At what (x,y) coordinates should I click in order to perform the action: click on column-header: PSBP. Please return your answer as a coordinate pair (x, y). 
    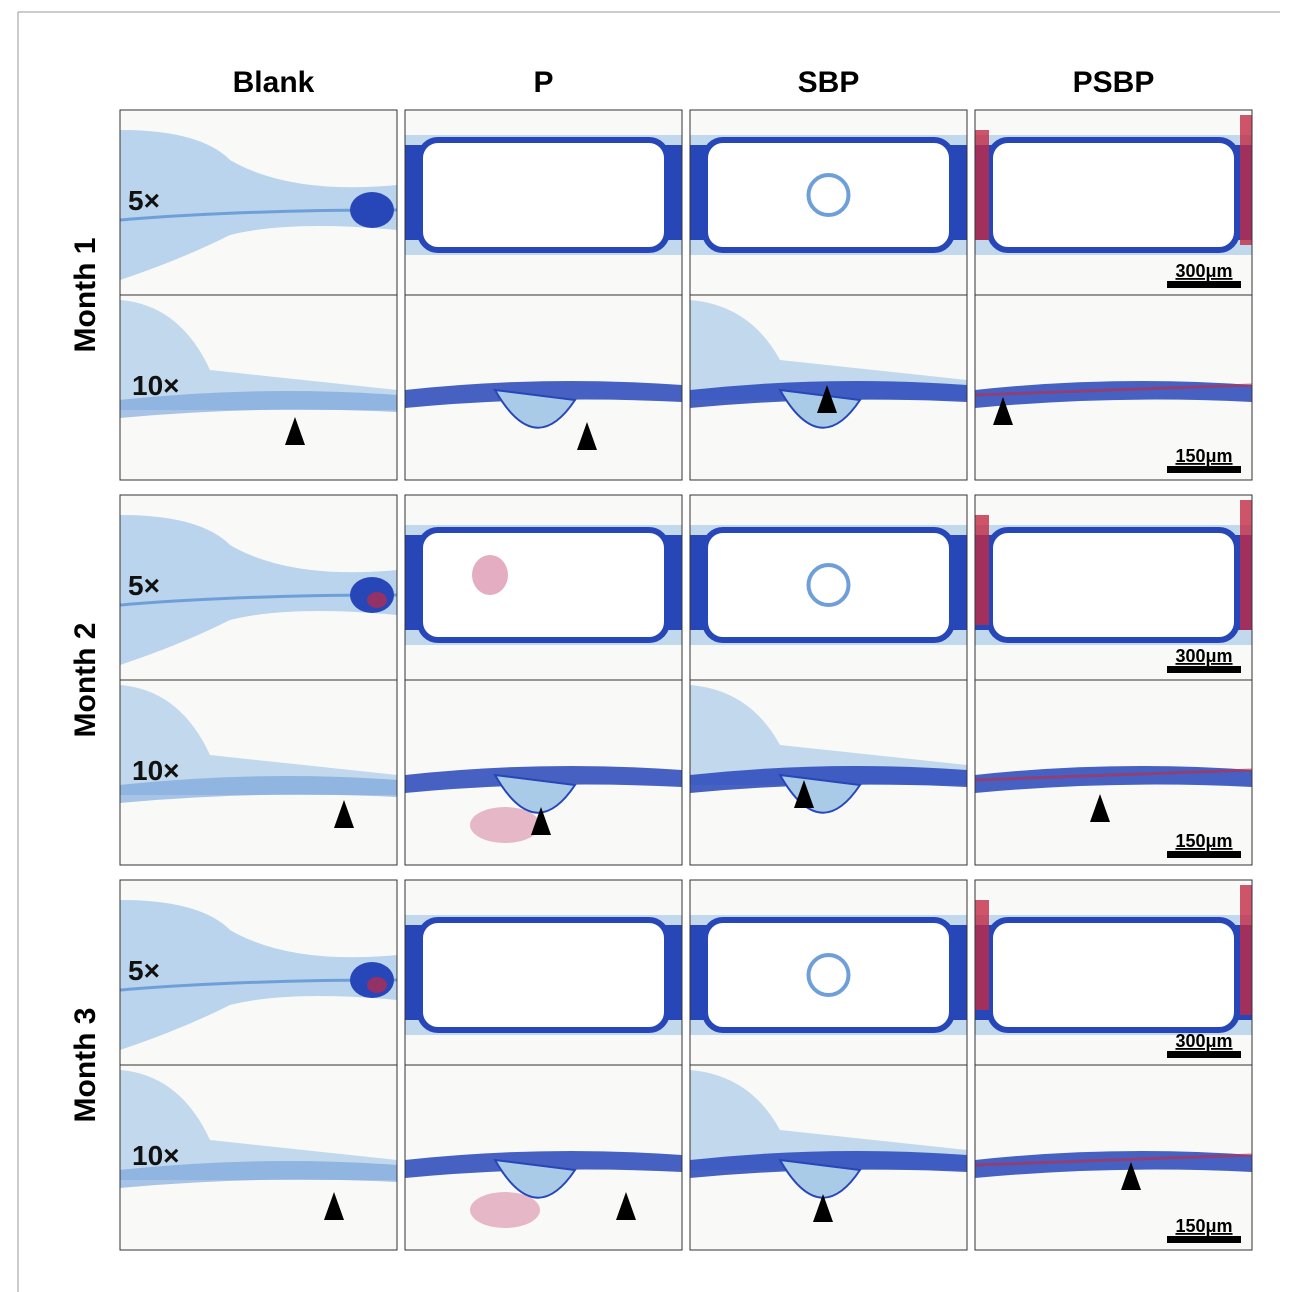
    Looking at the image, I should click on (1114, 82).